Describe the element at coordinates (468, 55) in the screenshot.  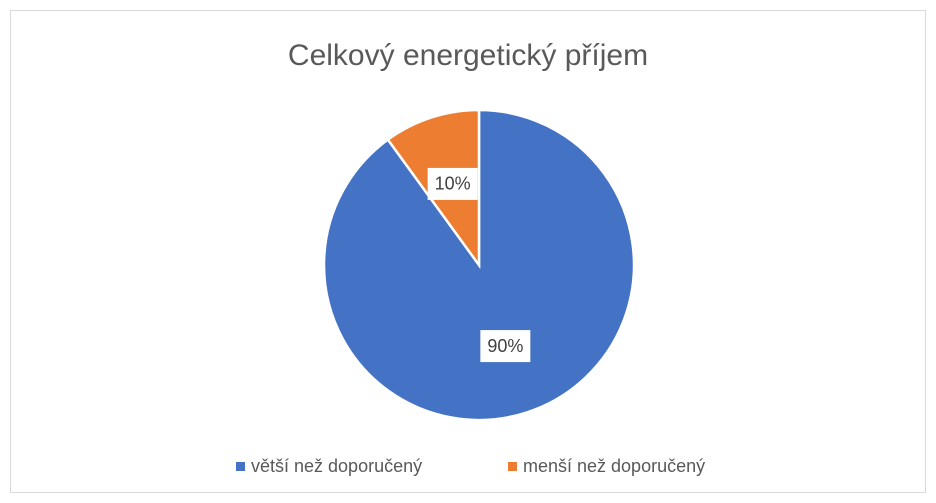
I see `chart-title: Celkový energetický příjem` at that location.